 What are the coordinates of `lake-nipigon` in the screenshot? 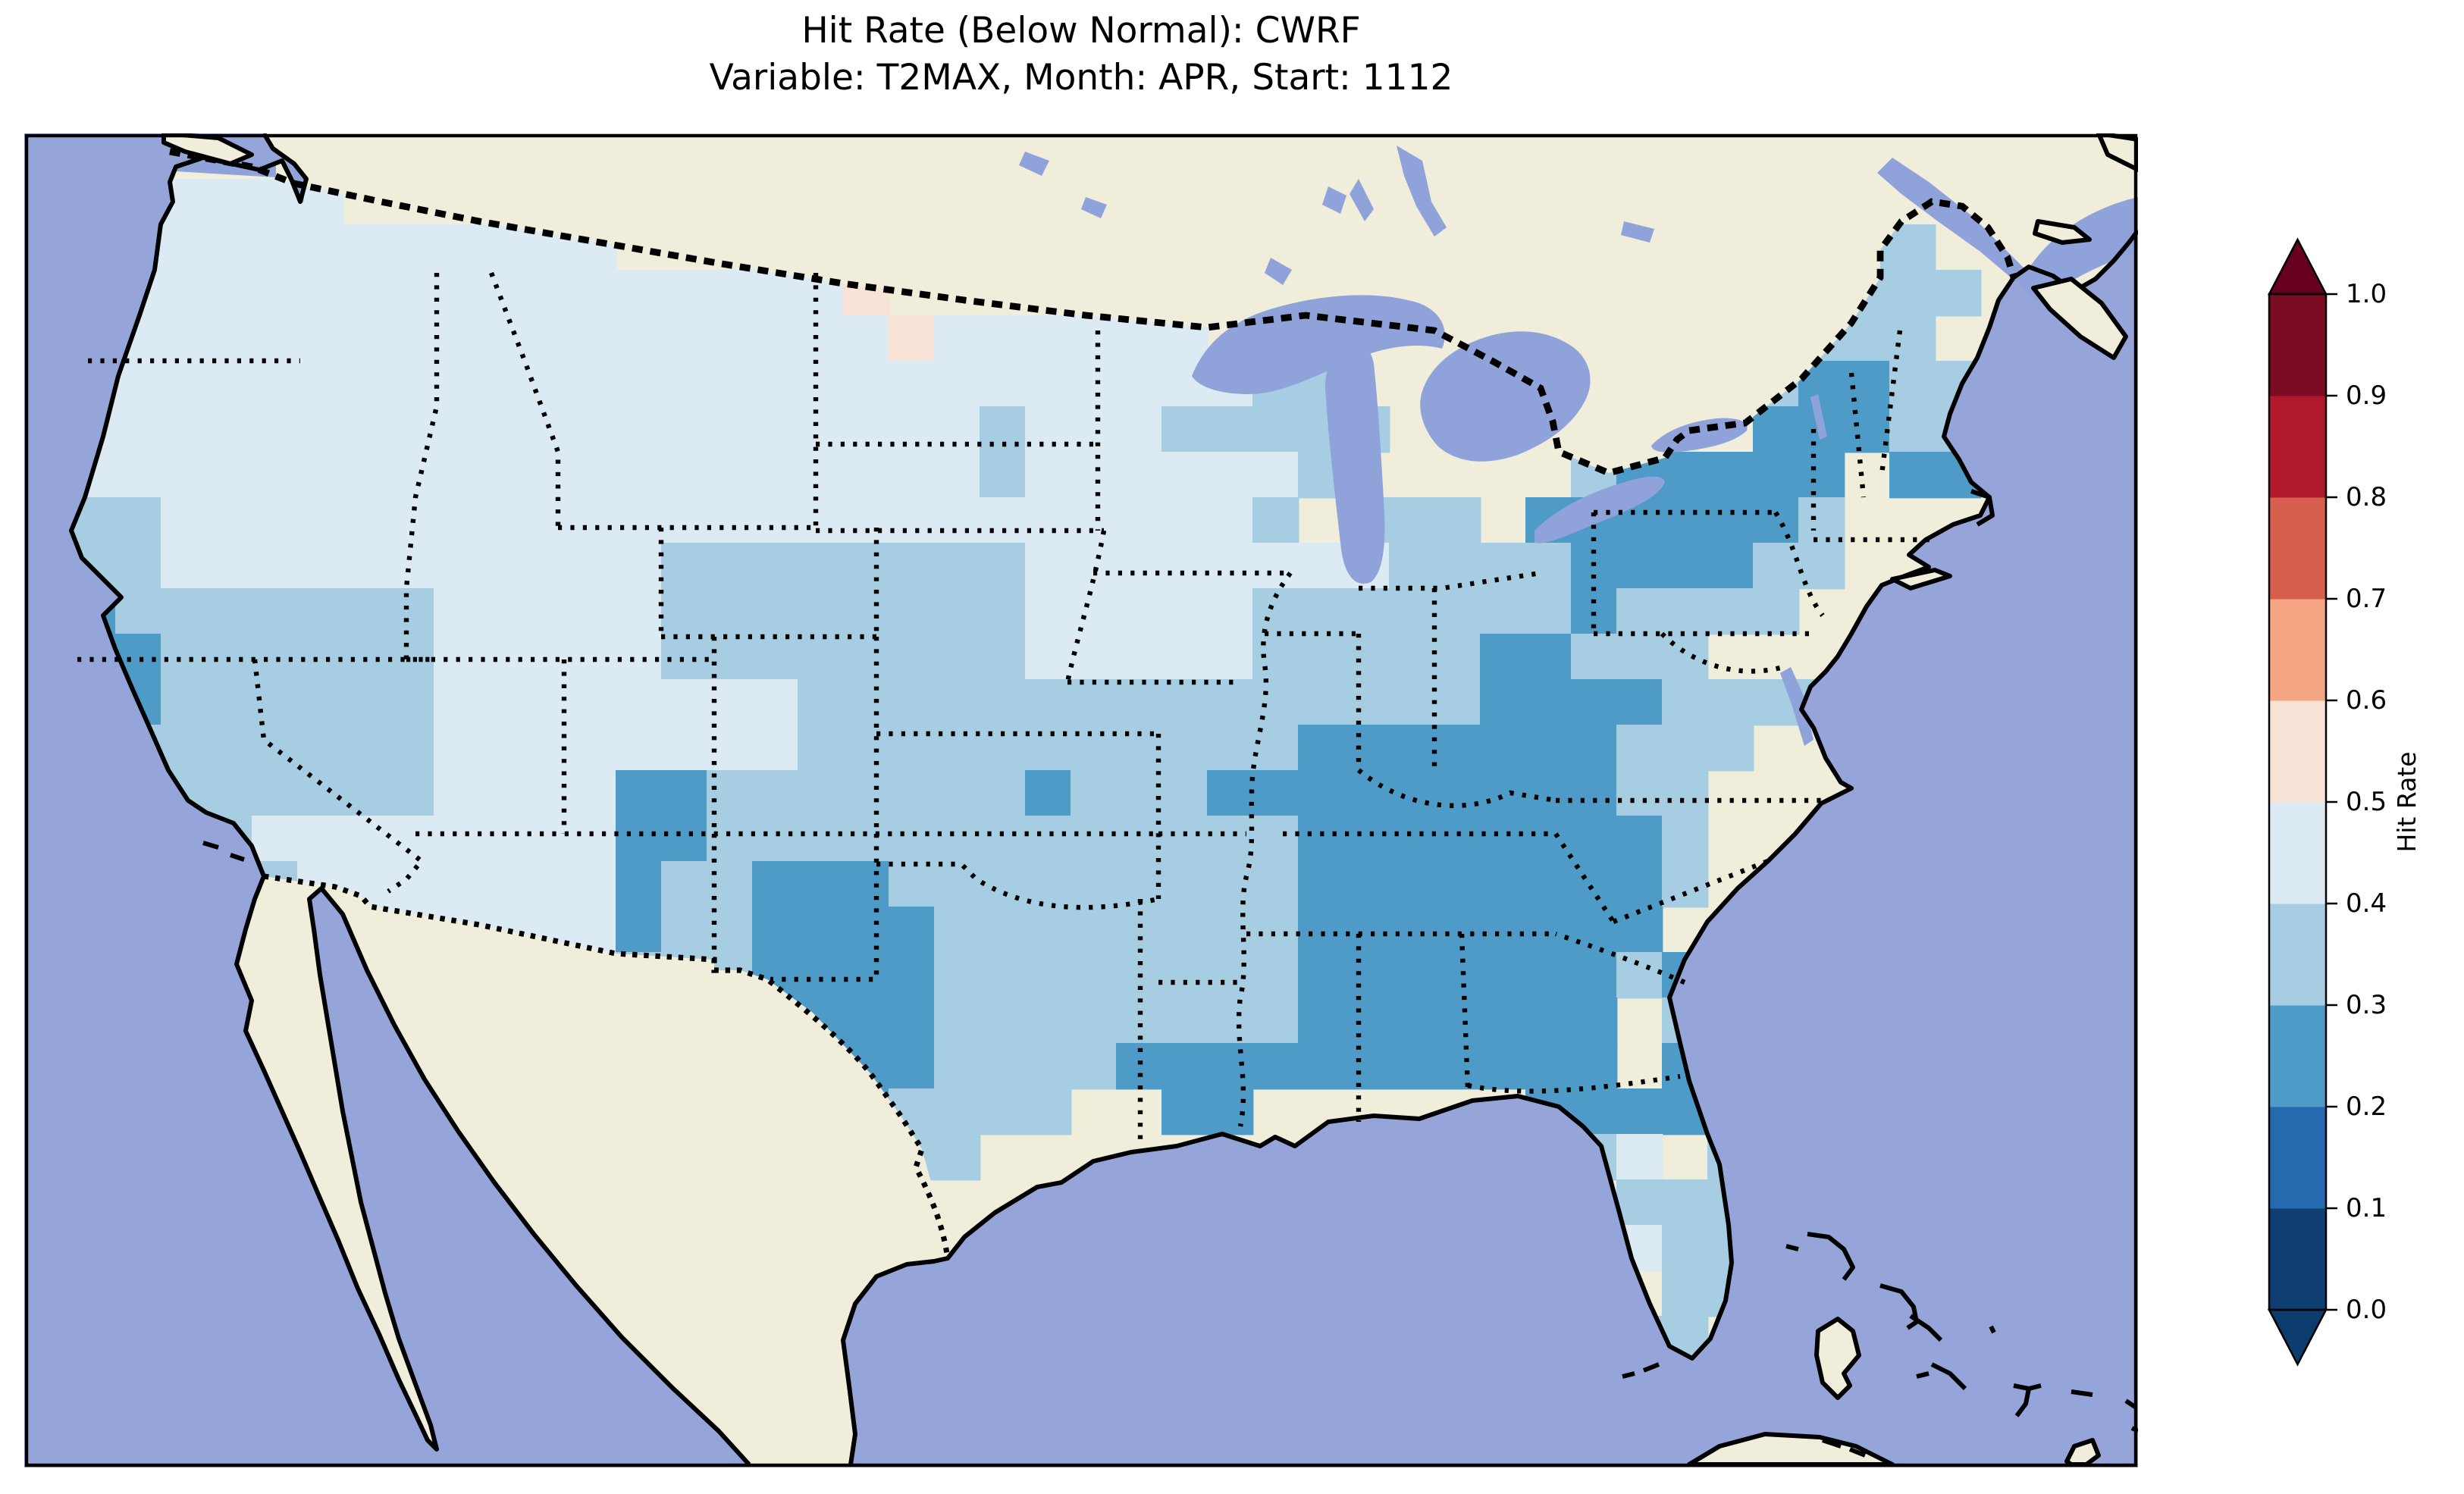 It's located at (1334, 200).